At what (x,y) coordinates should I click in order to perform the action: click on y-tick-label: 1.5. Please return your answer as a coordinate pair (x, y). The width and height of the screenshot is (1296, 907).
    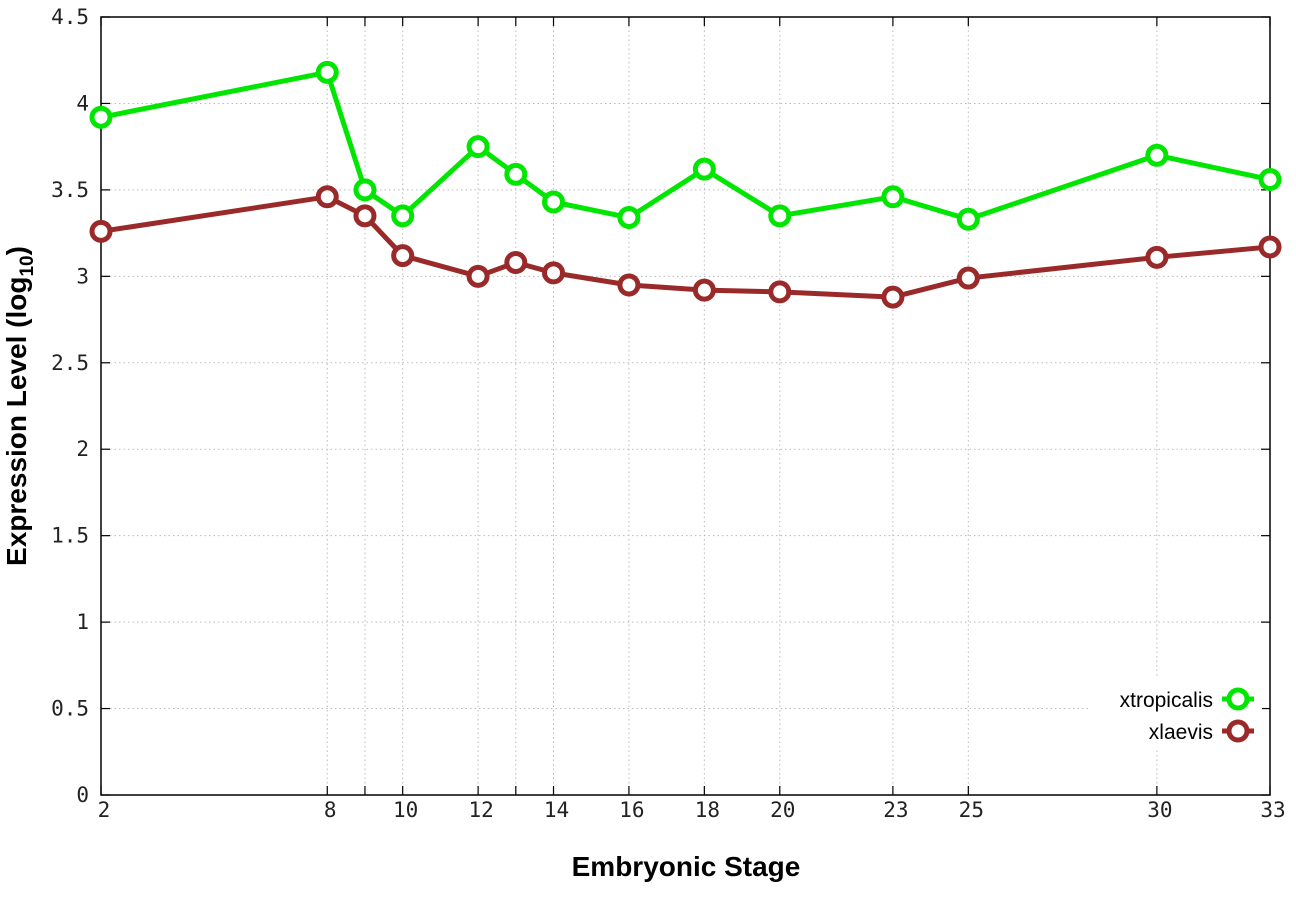
    Looking at the image, I should click on (70, 536).